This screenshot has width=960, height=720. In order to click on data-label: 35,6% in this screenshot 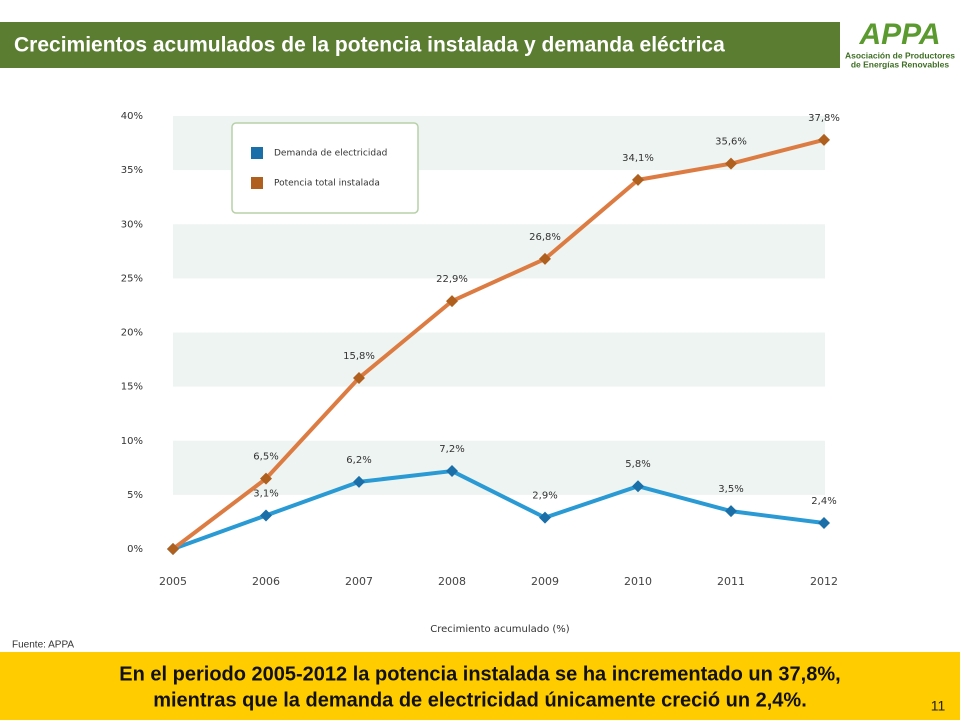, I will do `click(731, 142)`.